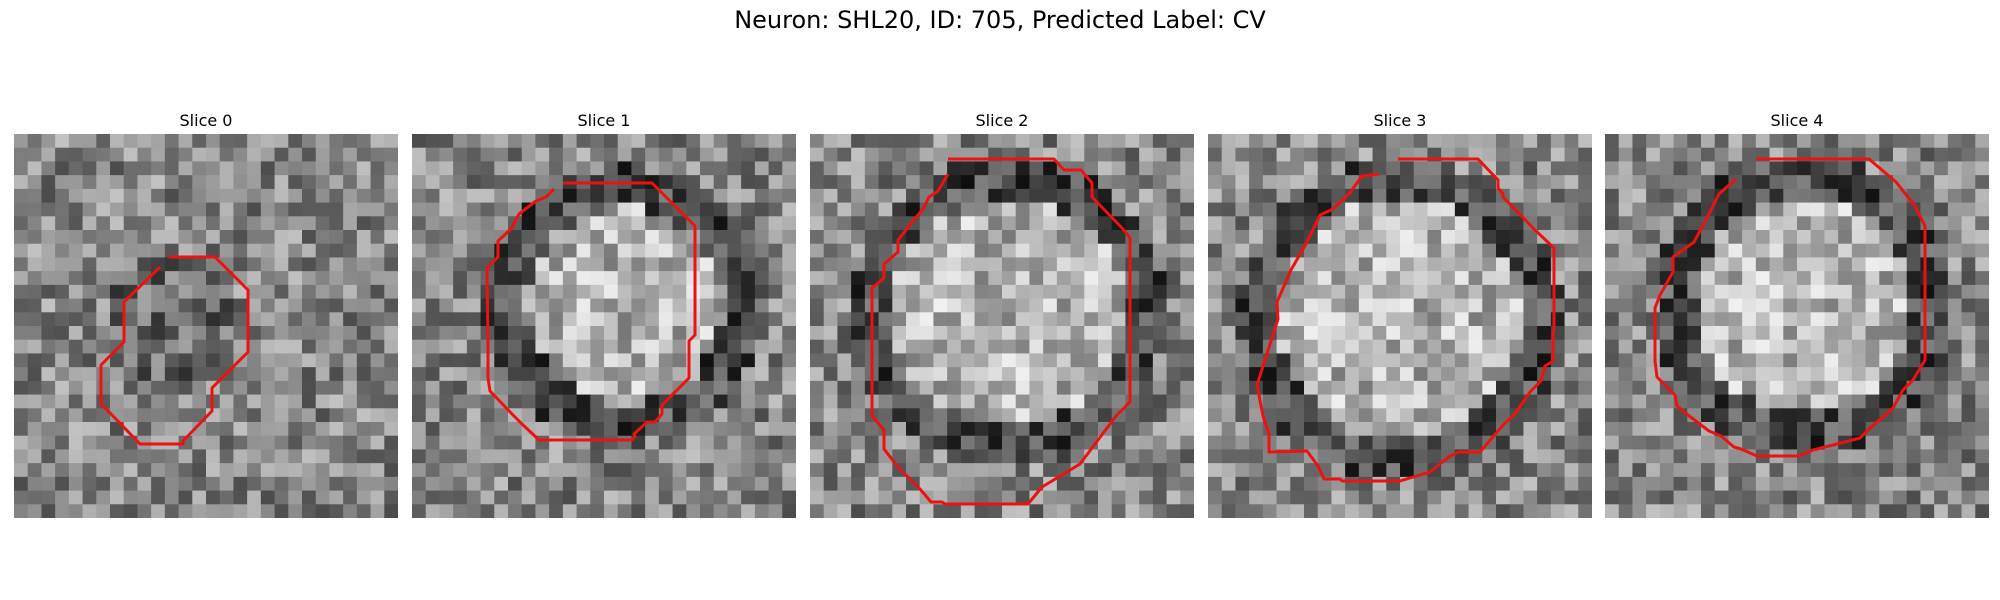  What do you see at coordinates (1400, 120) in the screenshot?
I see `slice-title-3: Slice 3` at bounding box center [1400, 120].